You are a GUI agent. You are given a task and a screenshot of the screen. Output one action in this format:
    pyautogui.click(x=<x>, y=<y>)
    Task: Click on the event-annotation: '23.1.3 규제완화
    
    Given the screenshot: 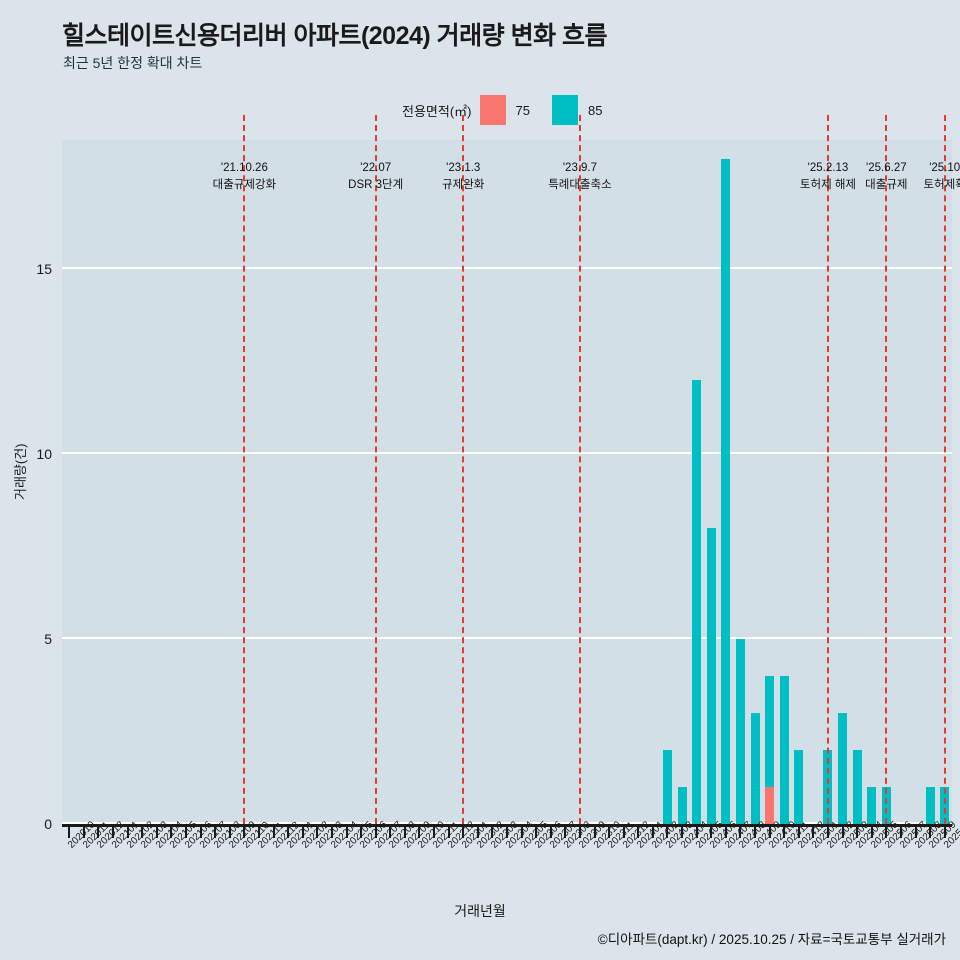 What is the action you would take?
    pyautogui.click(x=463, y=176)
    